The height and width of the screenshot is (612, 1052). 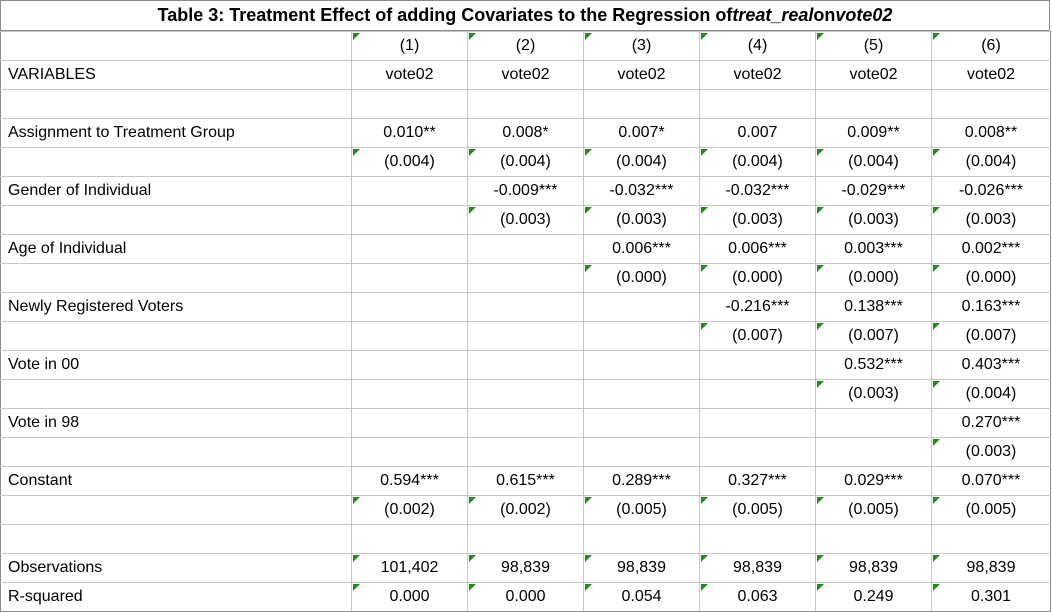 I want to click on value-cell: 0.029***, so click(x=873, y=481).